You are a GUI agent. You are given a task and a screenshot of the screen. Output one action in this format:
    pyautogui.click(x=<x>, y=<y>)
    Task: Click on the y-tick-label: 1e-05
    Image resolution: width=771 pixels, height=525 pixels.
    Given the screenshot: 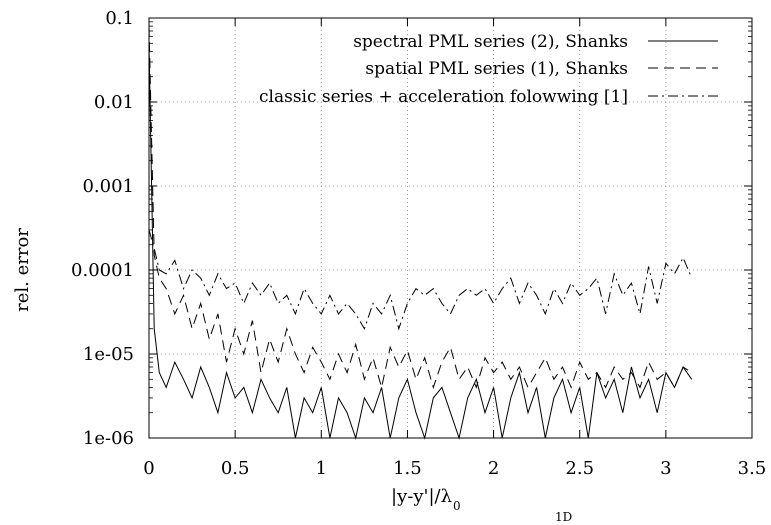 What is the action you would take?
    pyautogui.click(x=108, y=354)
    